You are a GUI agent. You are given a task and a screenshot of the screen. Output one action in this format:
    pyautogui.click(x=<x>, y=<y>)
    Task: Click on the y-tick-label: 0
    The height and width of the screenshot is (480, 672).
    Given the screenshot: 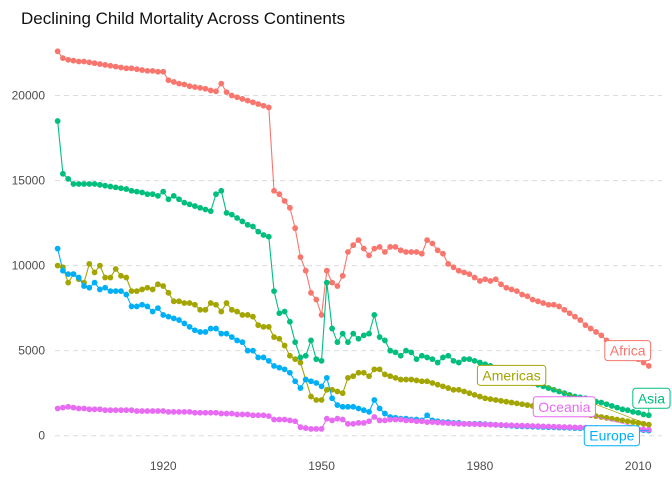 What is the action you would take?
    pyautogui.click(x=41, y=436)
    